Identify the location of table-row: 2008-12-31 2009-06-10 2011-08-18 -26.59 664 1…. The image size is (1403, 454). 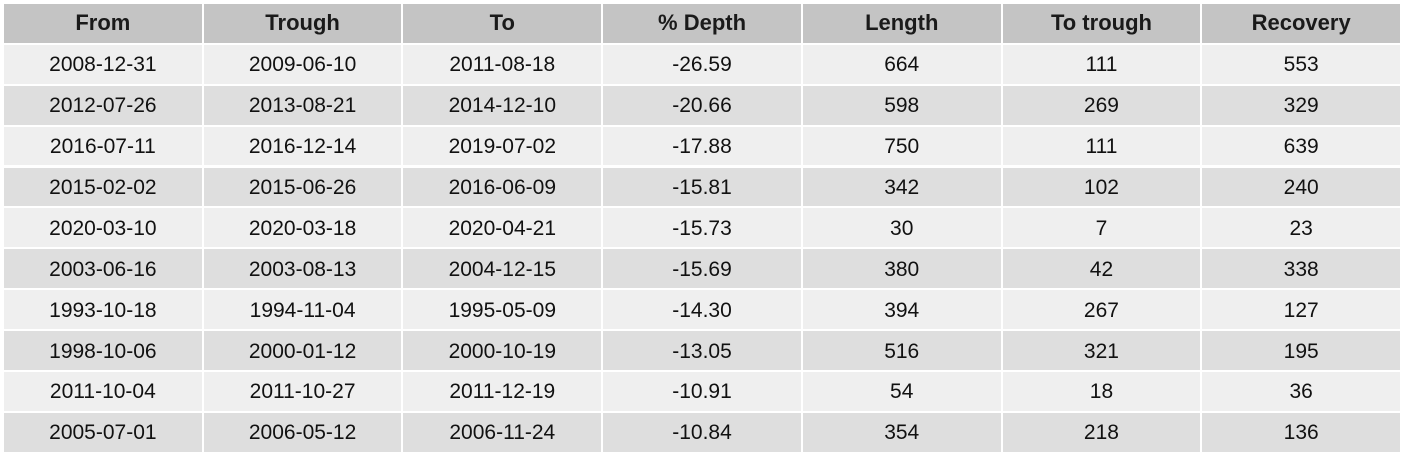
(702, 64).